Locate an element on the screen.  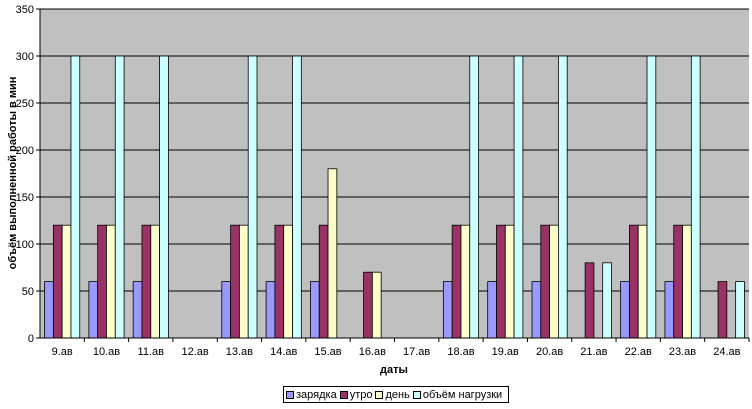
y-tick-label: 350 is located at coordinates (25, 10).